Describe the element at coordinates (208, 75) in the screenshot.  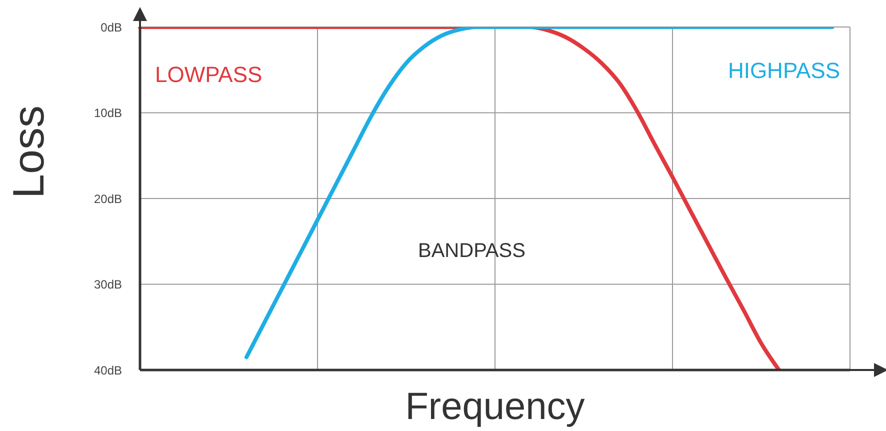
I see `series-label: LOWPASS` at that location.